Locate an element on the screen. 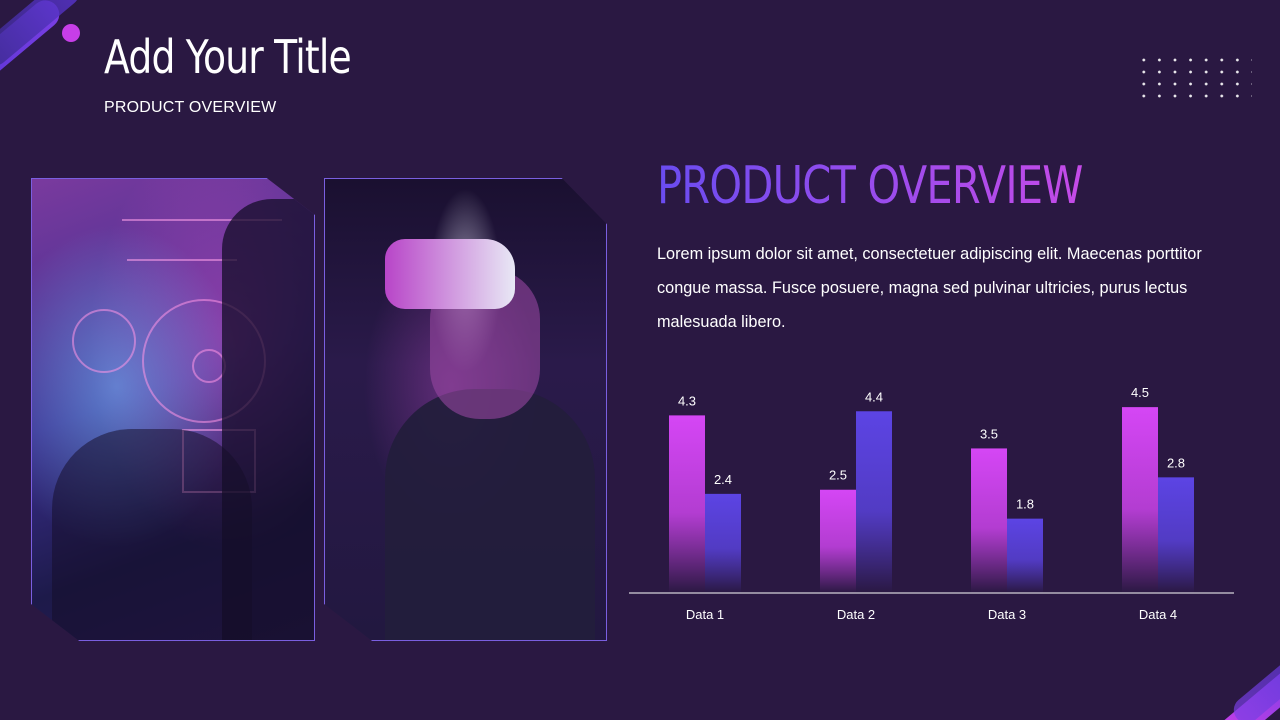 This screenshot has height=720, width=1280. photo-person-vr-headset is located at coordinates (465, 409).